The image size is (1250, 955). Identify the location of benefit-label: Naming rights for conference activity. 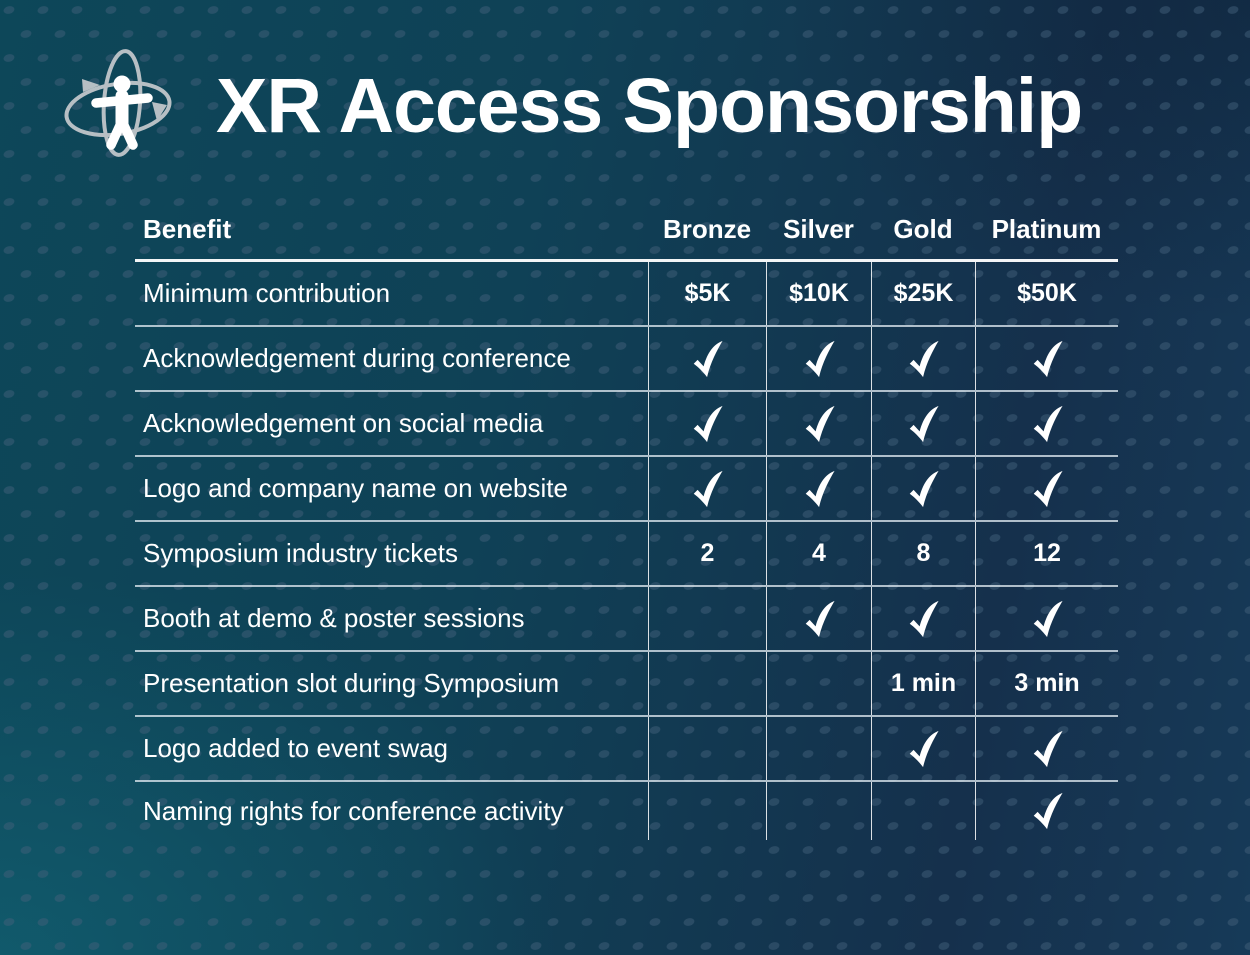
(353, 810).